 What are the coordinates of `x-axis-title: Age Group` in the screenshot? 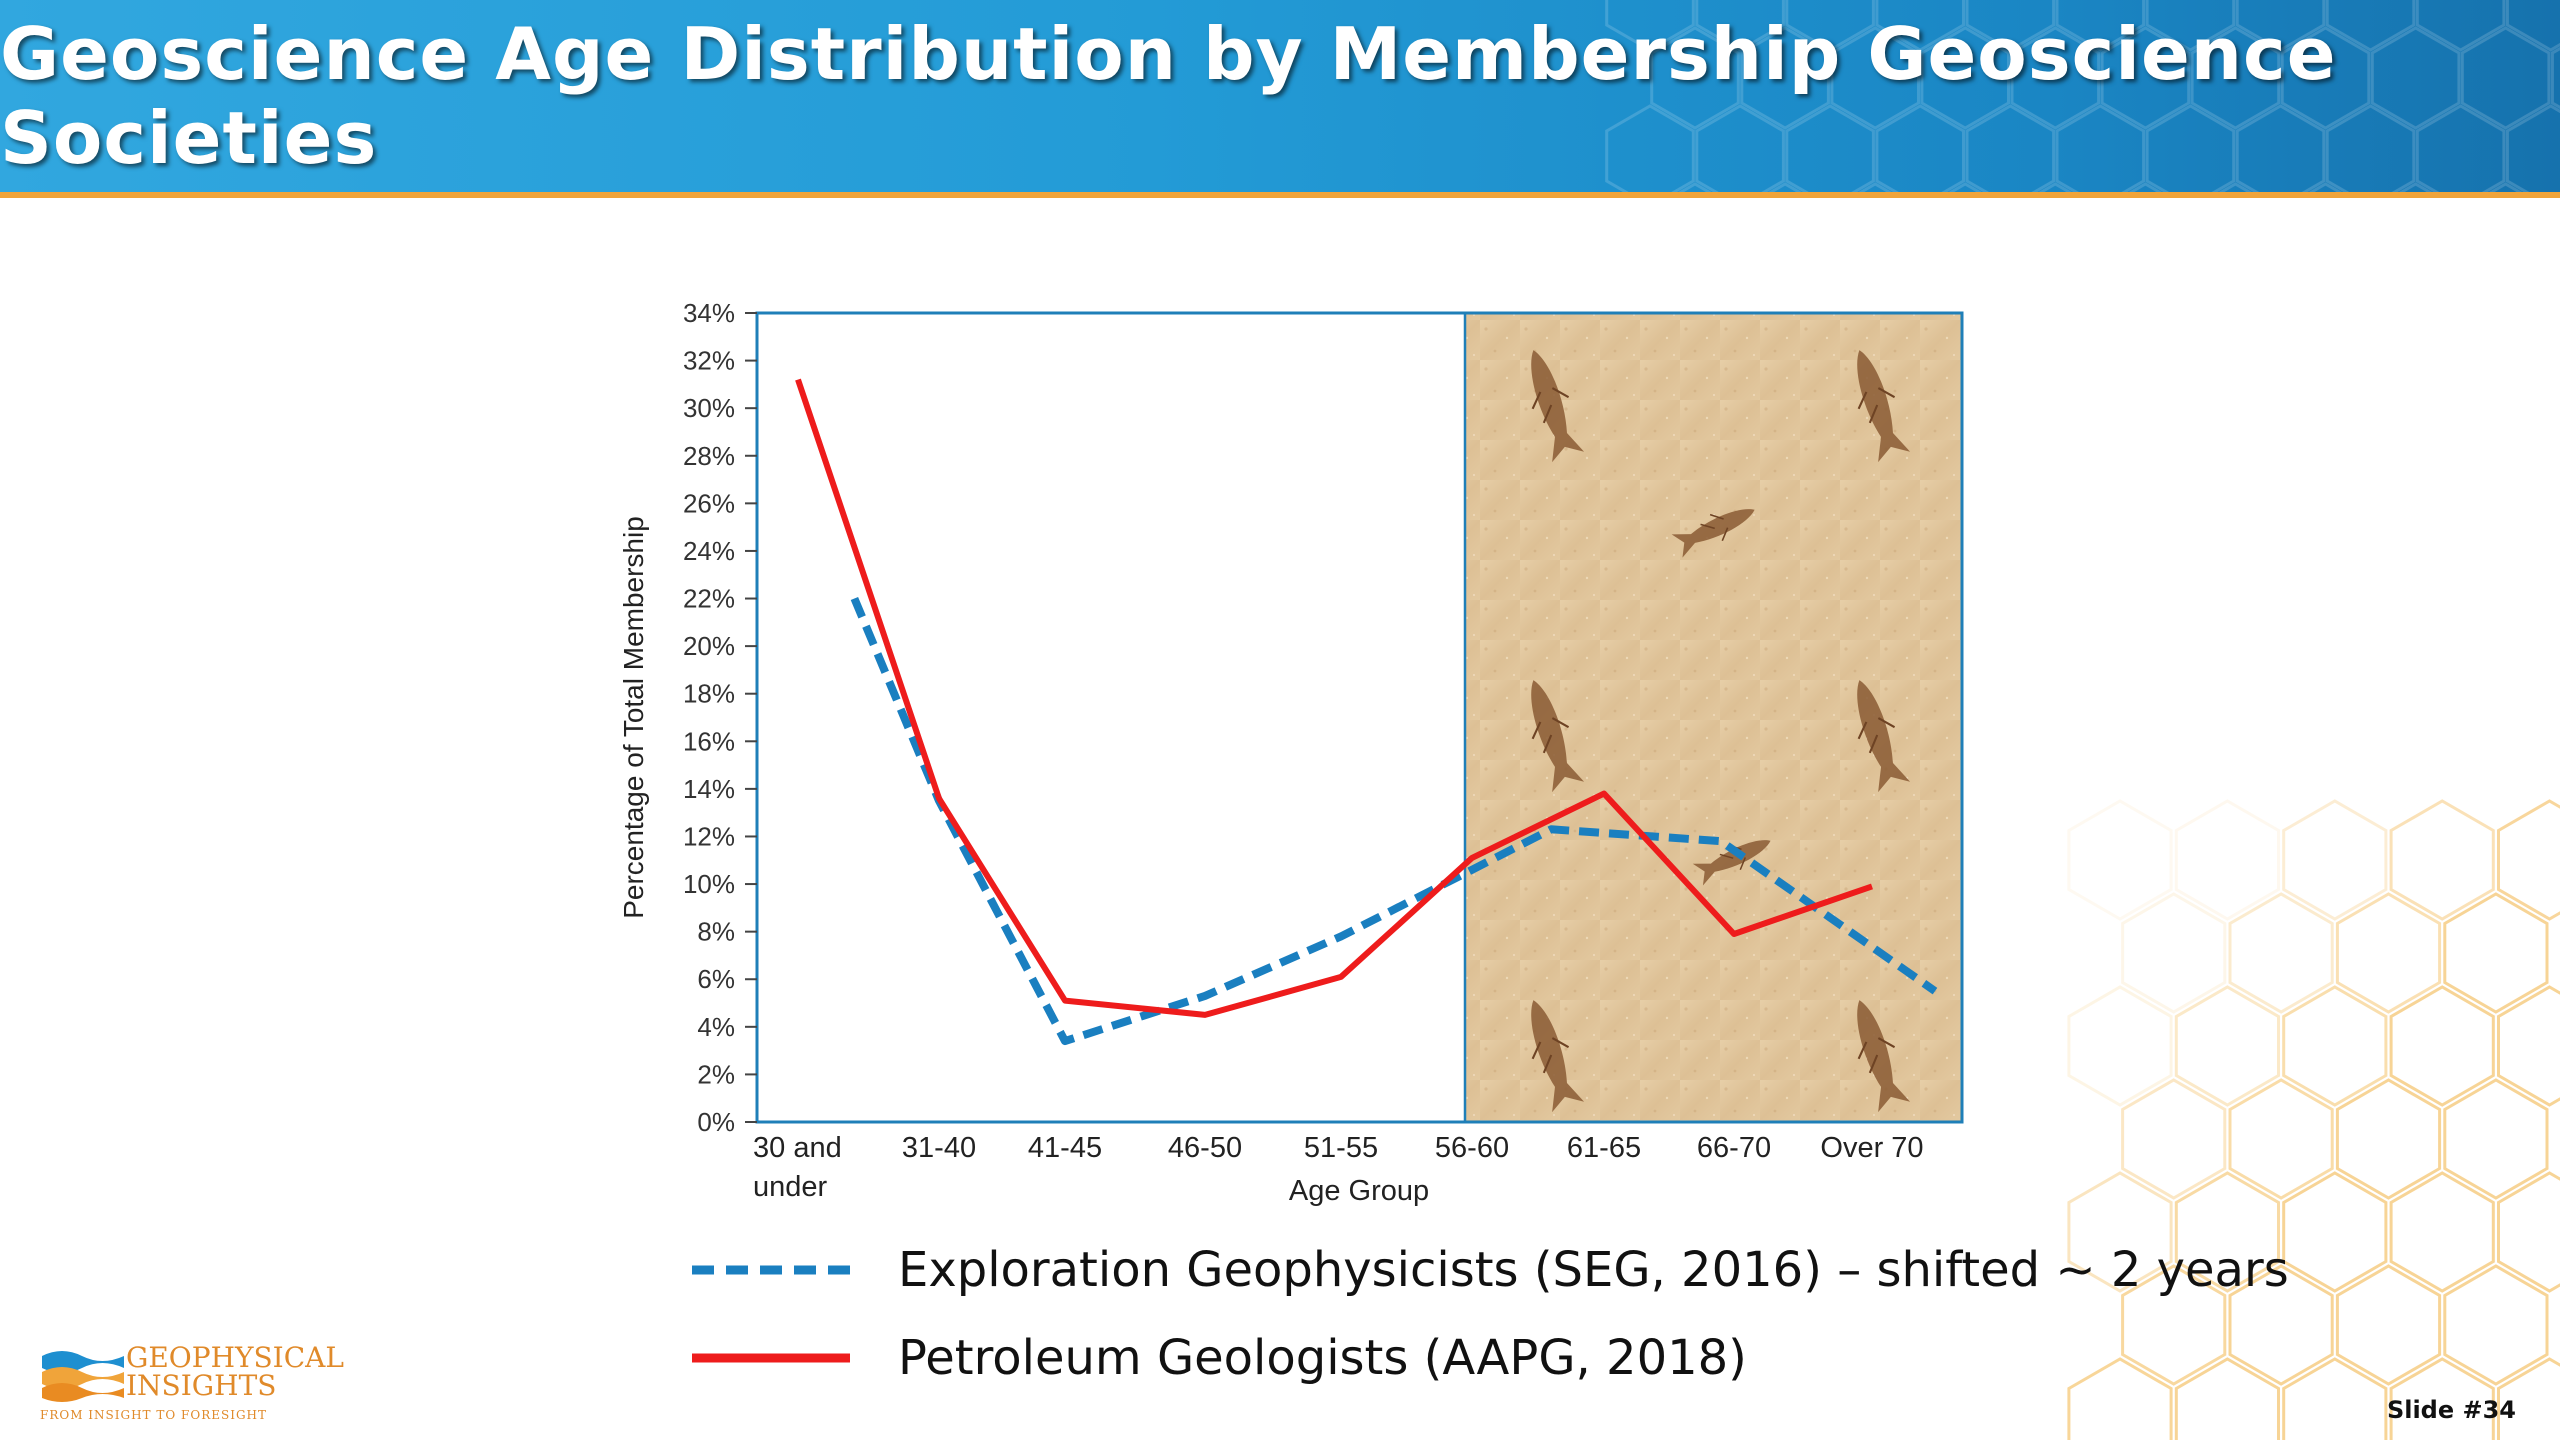 It's located at (1359, 1191).